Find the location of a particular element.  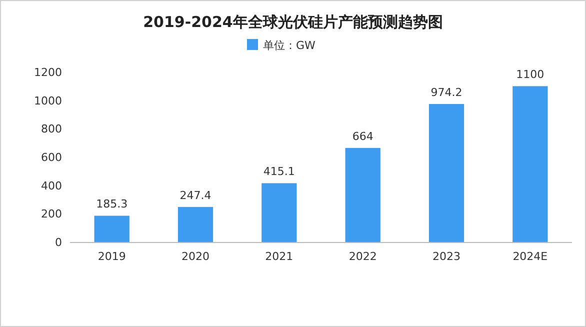

x-tick-label: 2023 is located at coordinates (446, 256).